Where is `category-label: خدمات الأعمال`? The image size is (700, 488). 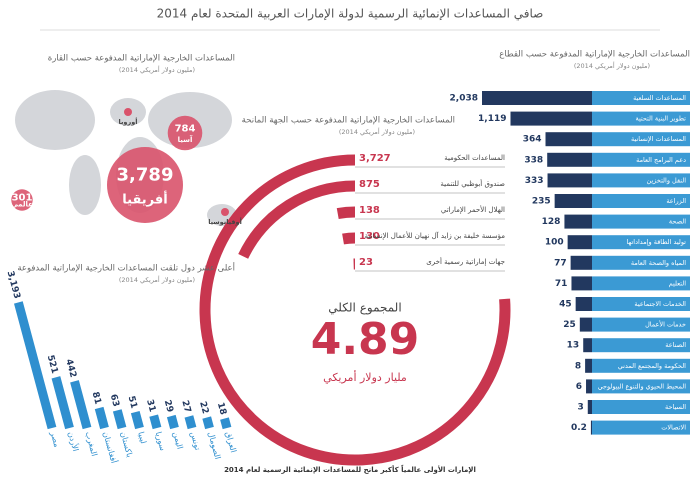 category-label: خدمات الأعمال is located at coordinates (665, 324).